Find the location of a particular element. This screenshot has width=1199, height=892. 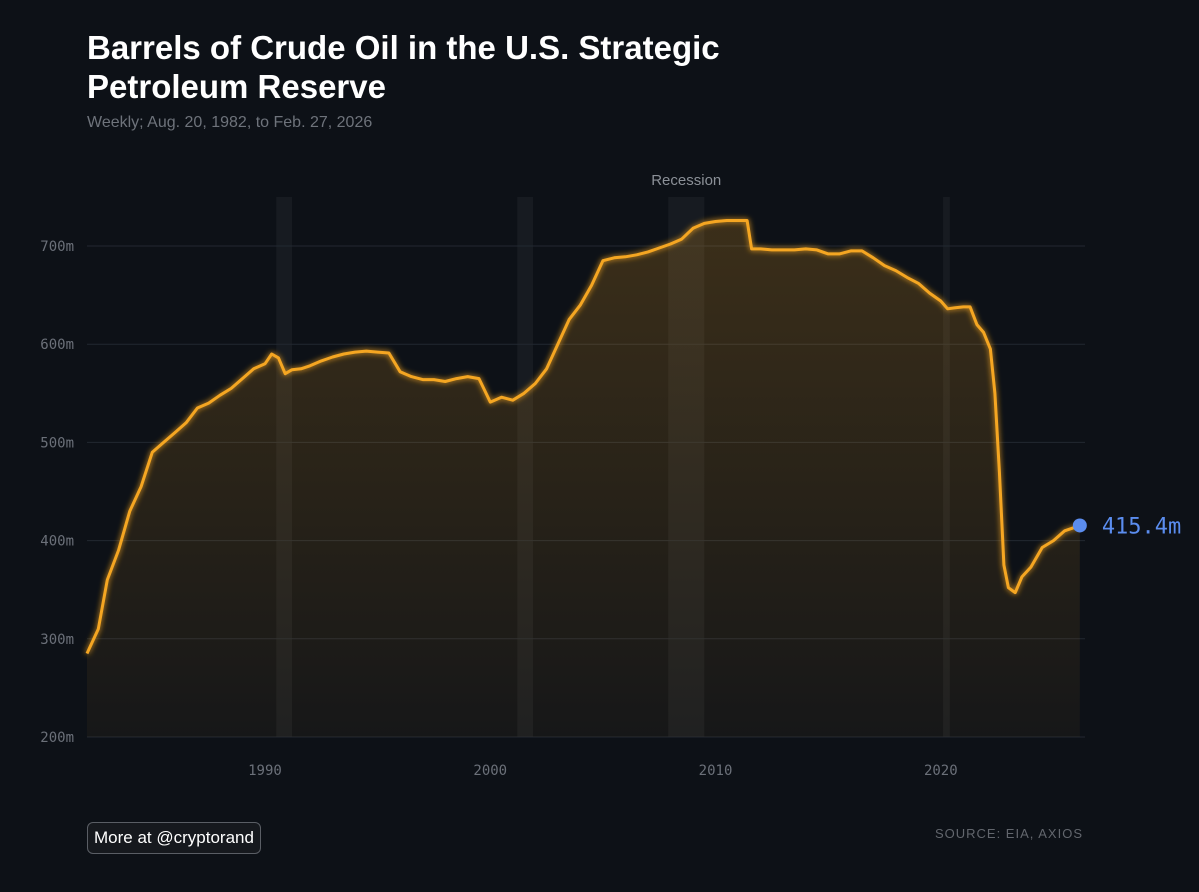

end-value-label: 415.4m is located at coordinates (1141, 526).